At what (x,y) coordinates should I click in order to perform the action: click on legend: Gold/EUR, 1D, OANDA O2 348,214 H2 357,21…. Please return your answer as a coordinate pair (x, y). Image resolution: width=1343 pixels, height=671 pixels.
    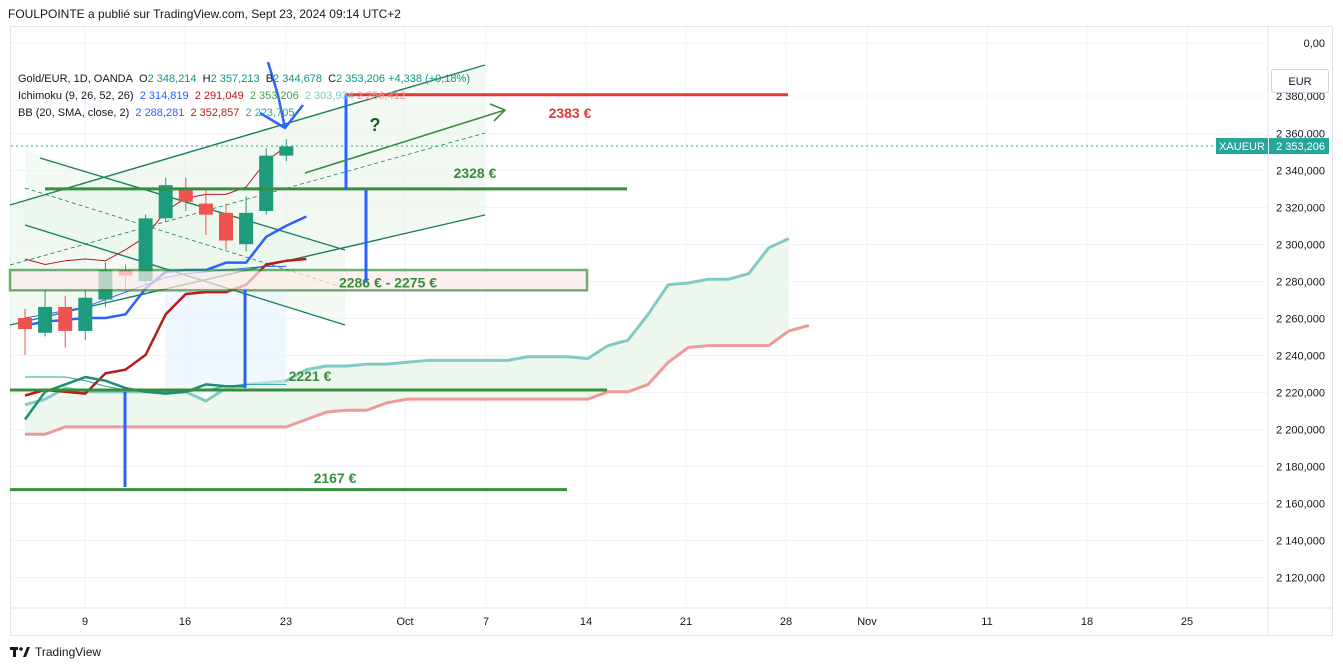
    Looking at the image, I should click on (244, 96).